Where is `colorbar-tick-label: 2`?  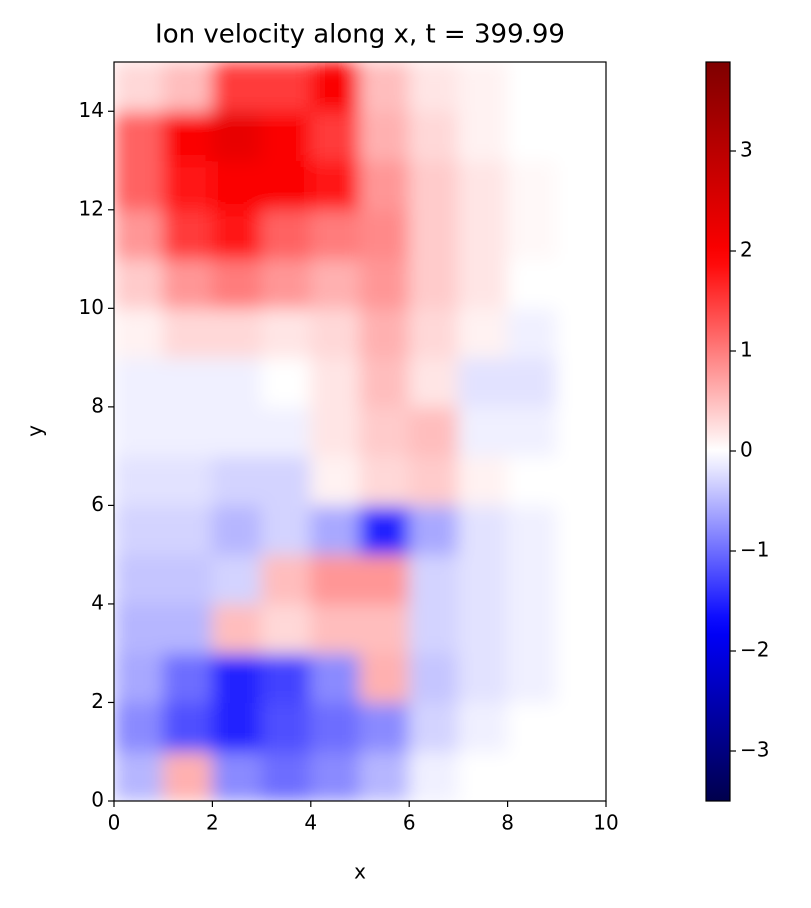
colorbar-tick-label: 2 is located at coordinates (746, 250).